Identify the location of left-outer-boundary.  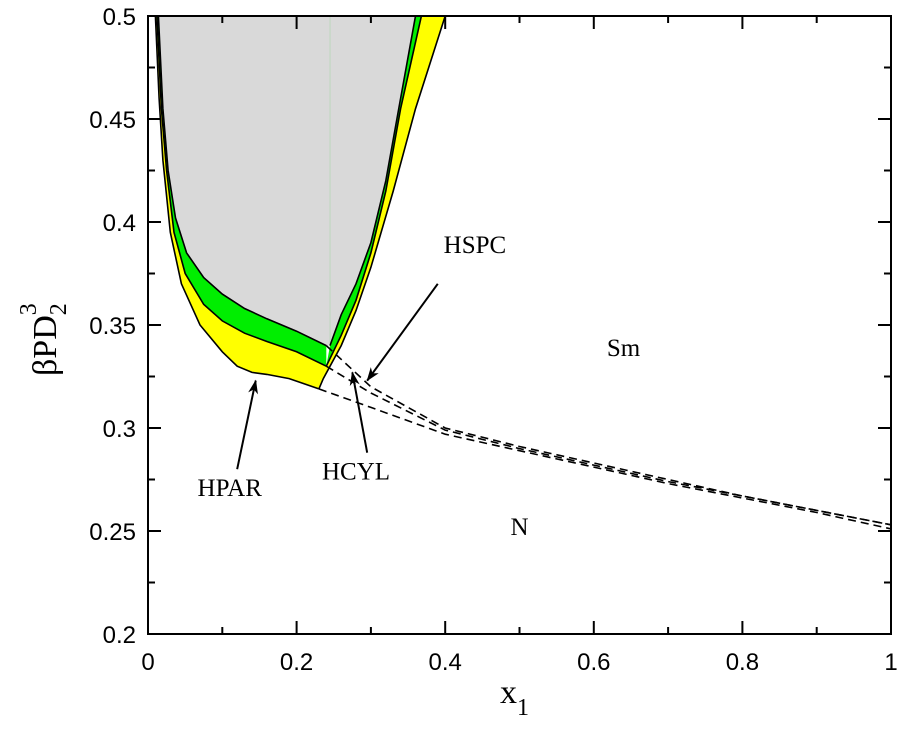
(237, 203).